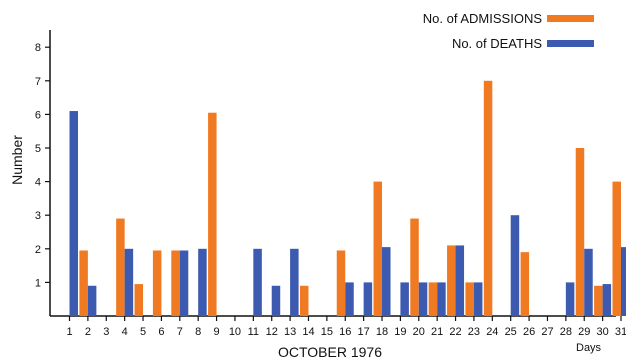  Describe the element at coordinates (290, 332) in the screenshot. I see `x-tick-label: 13` at that location.